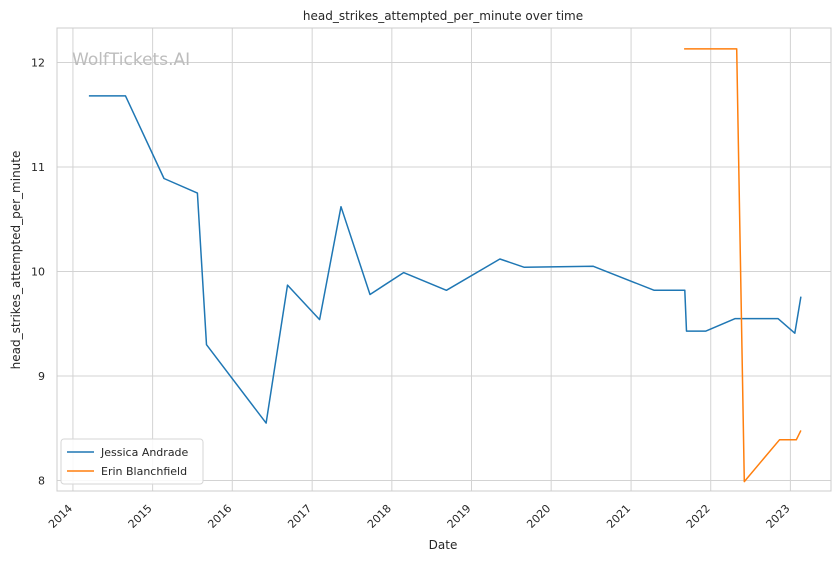 The height and width of the screenshot is (565, 840). I want to click on y-tick-label: 10, so click(38, 272).